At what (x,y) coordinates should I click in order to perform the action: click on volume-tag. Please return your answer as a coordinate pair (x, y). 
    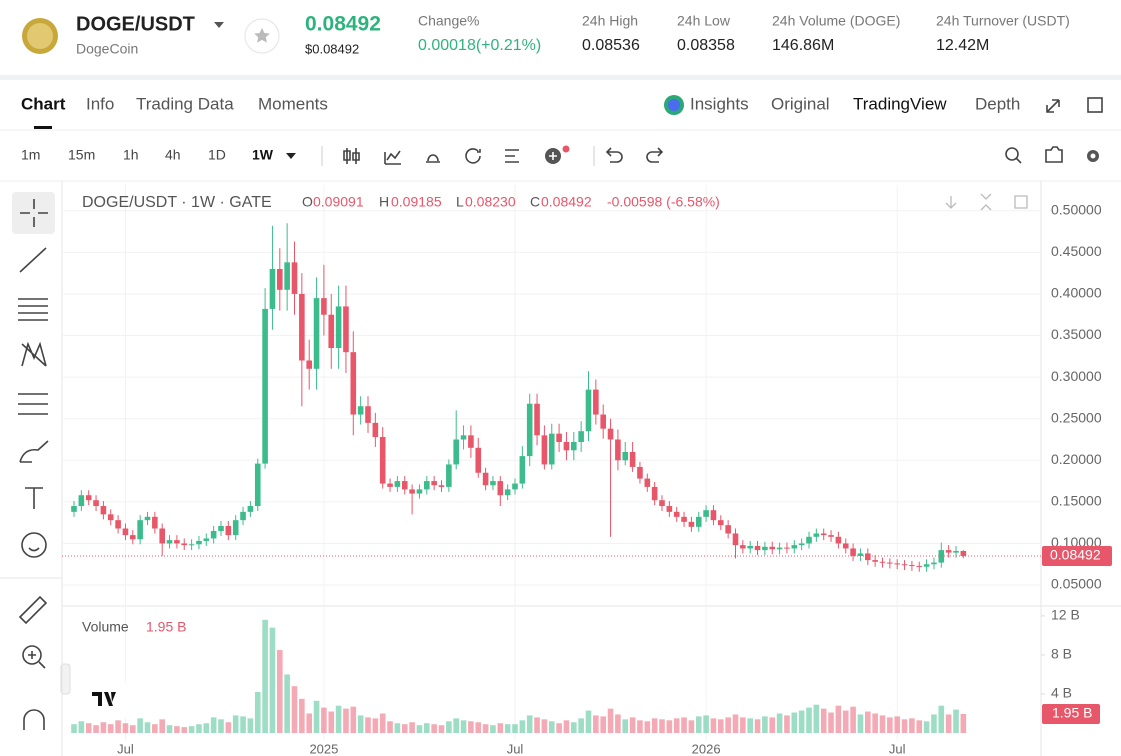
    Looking at the image, I should click on (1071, 714).